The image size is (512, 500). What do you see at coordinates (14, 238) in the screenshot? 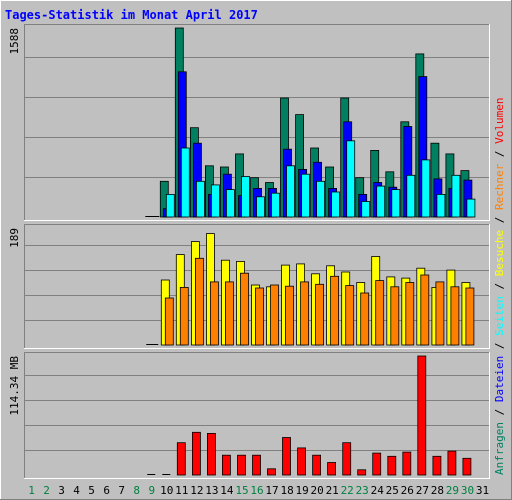
I see `y-max-label: 189` at bounding box center [14, 238].